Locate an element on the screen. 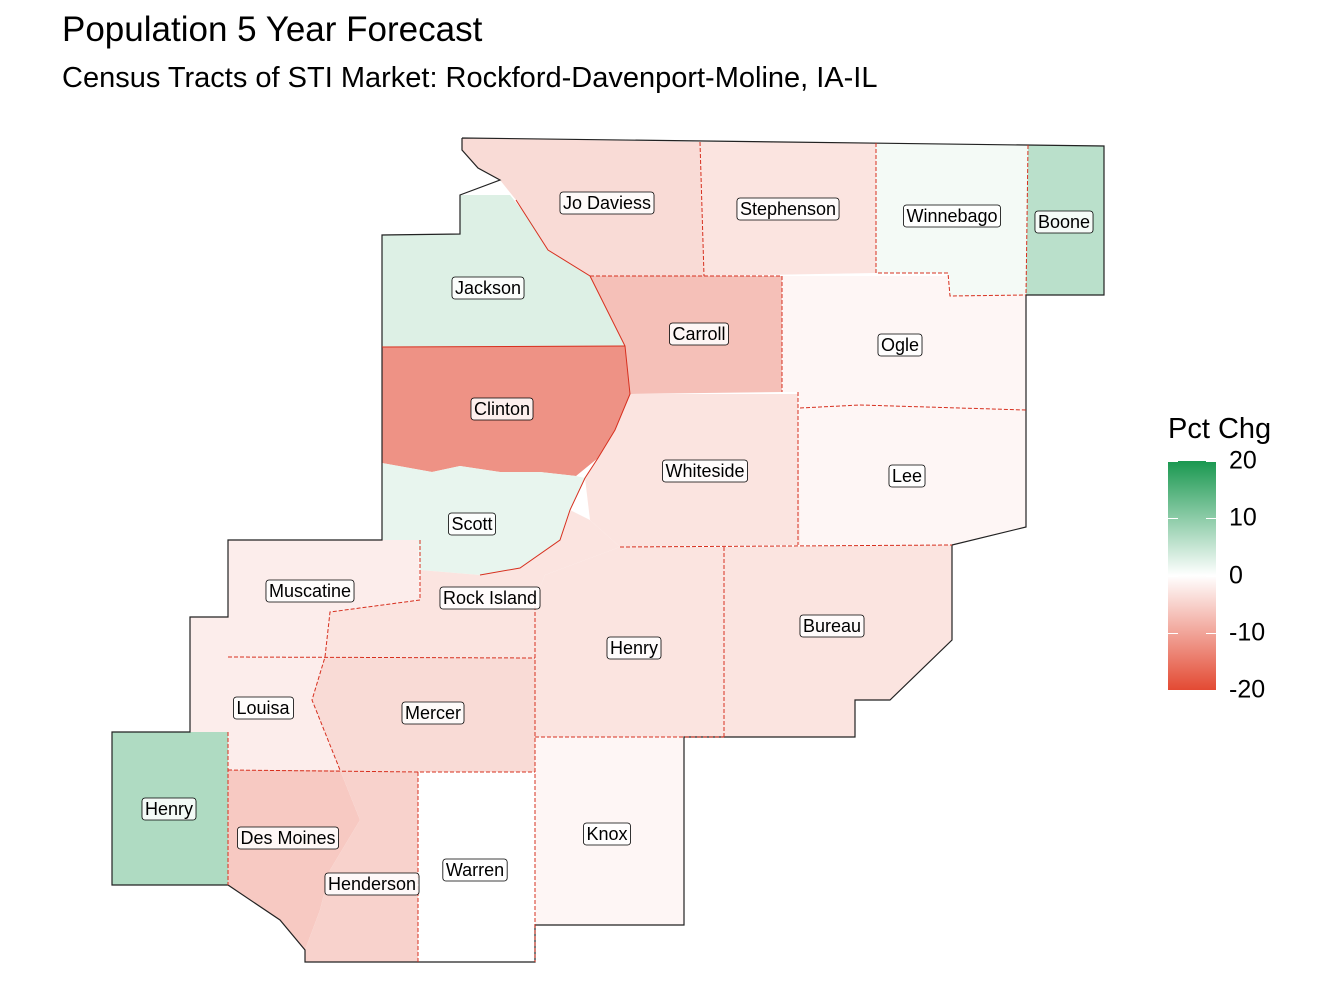 Image resolution: width=1344 pixels, height=1008 pixels. legend-tick-label: -20 is located at coordinates (1247, 689).